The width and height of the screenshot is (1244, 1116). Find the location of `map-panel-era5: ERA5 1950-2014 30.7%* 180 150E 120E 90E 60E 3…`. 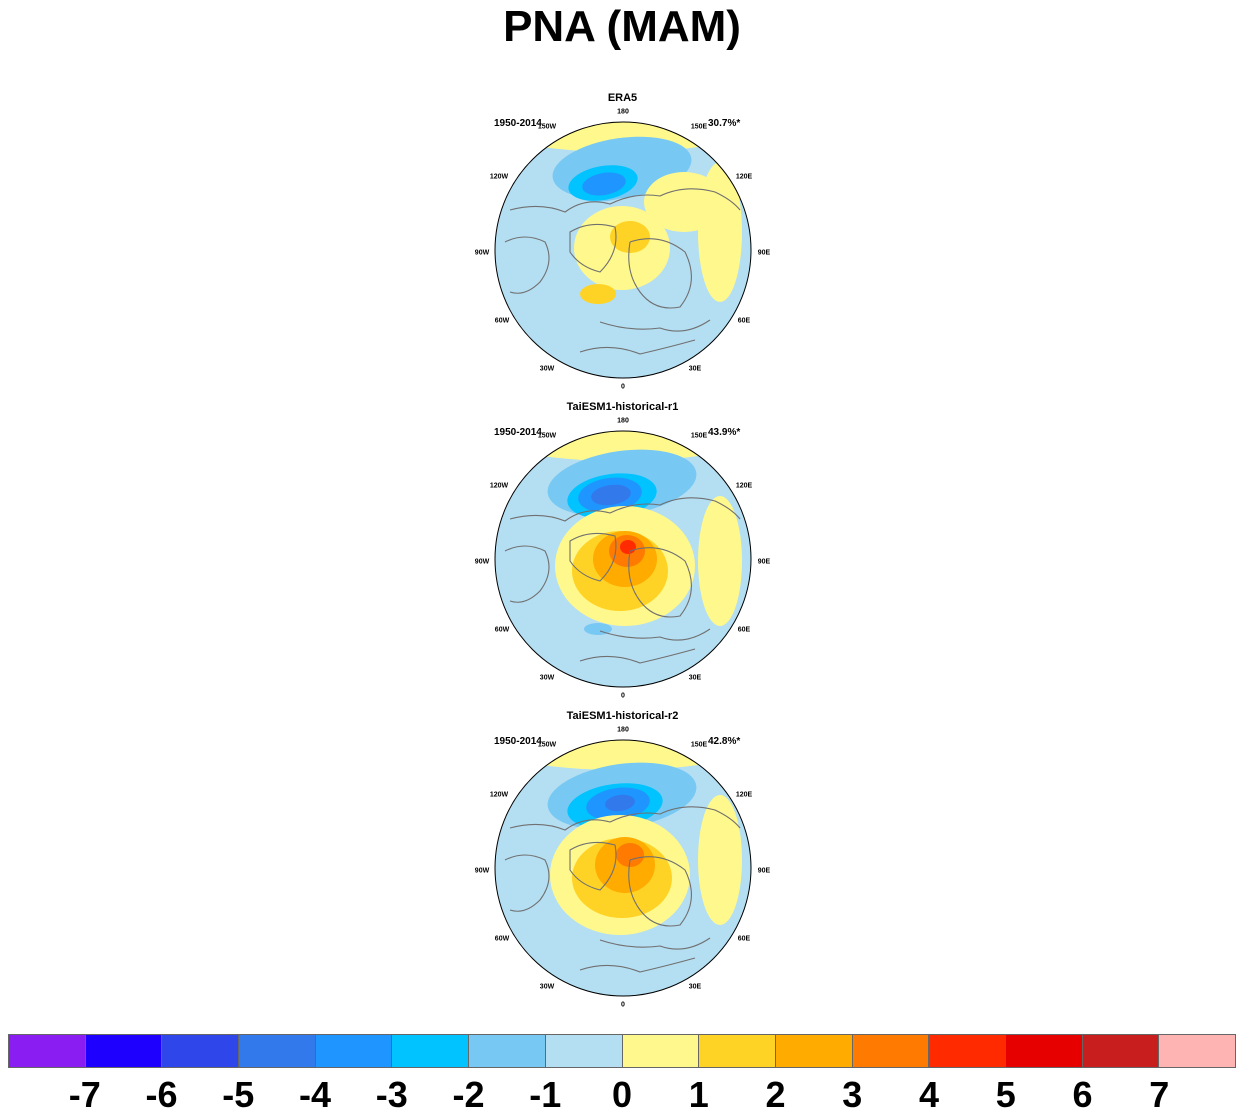

map-panel-era5: ERA5 1950-2014 30.7%* 180 150E 120E 90E 60E 3… is located at coordinates (622, 242).